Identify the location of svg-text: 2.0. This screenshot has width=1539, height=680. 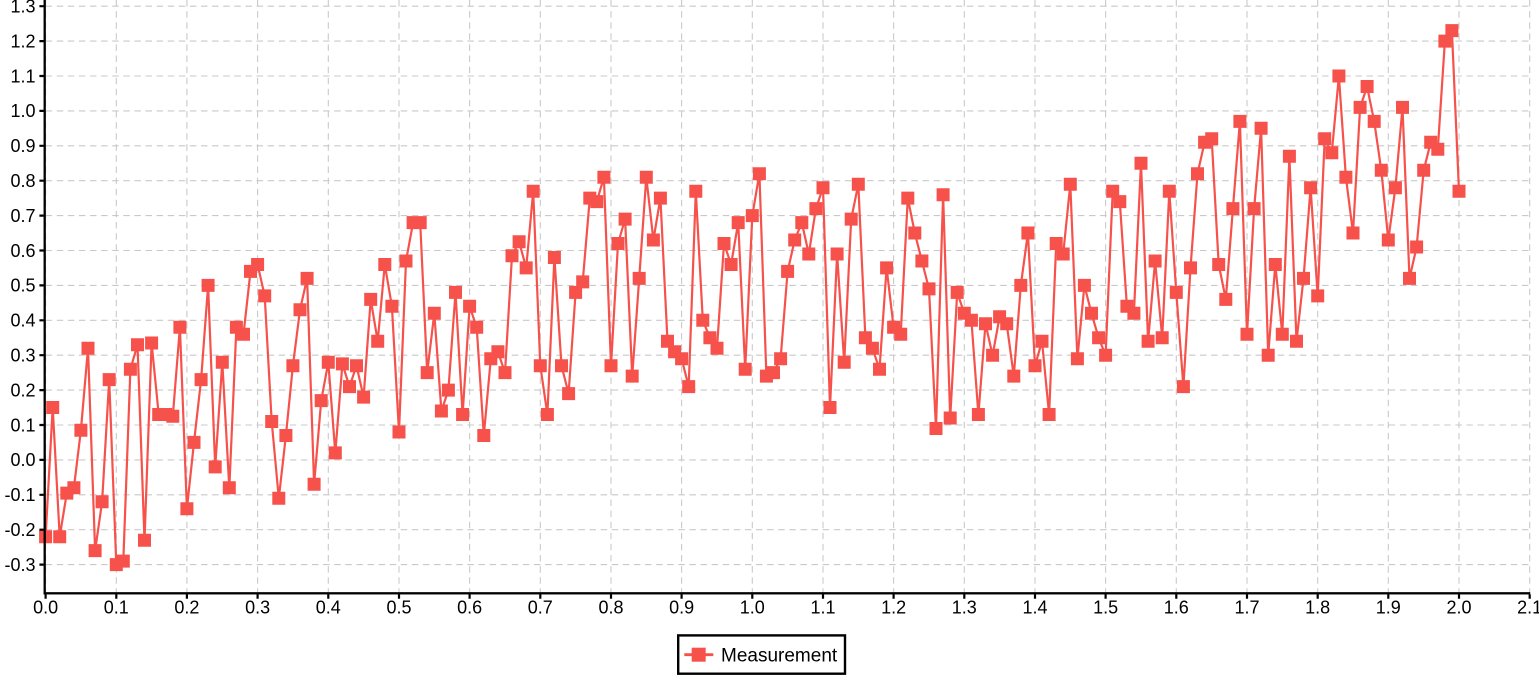
(1458, 608).